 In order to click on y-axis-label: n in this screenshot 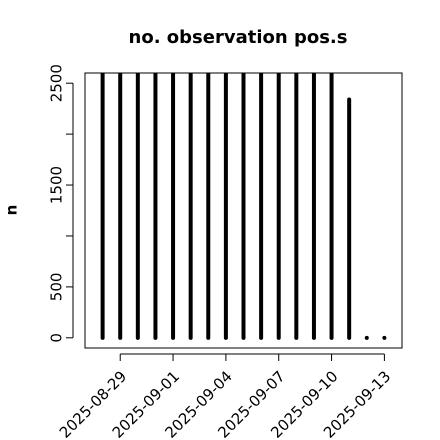, I will do `click(12, 210)`.